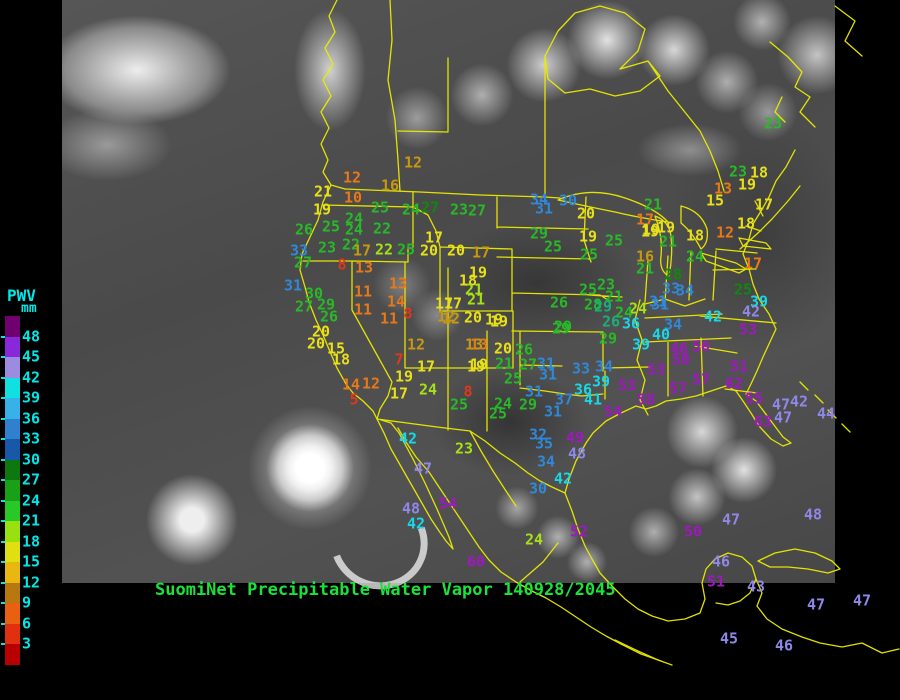  I want to click on station-value: 62, so click(734, 383).